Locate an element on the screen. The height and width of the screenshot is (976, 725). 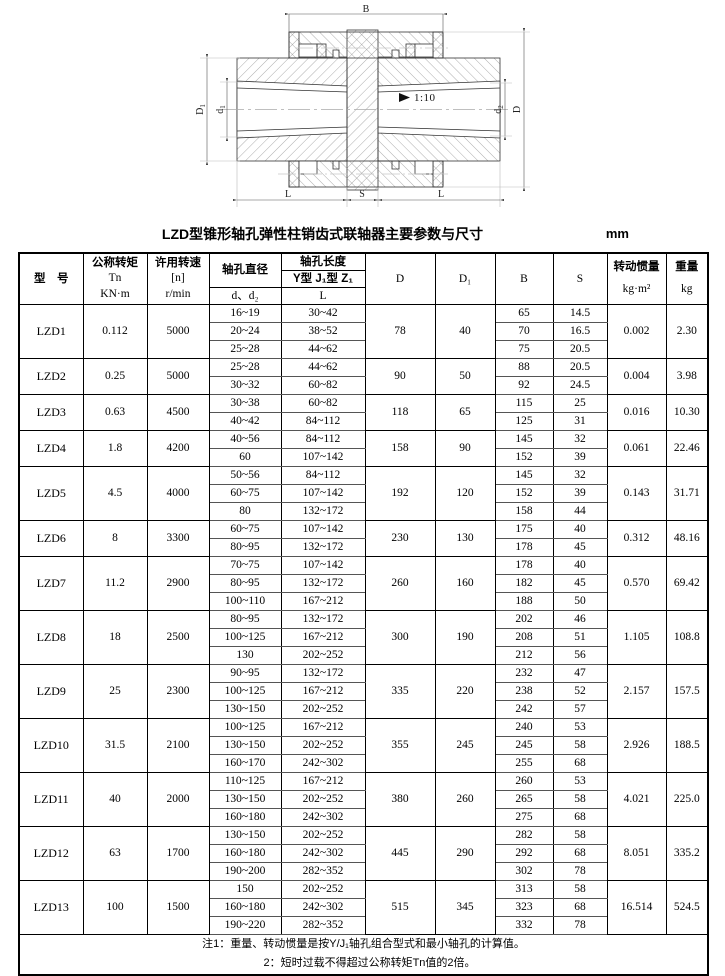
cell-model: LZD2 is located at coordinates (51, 376).